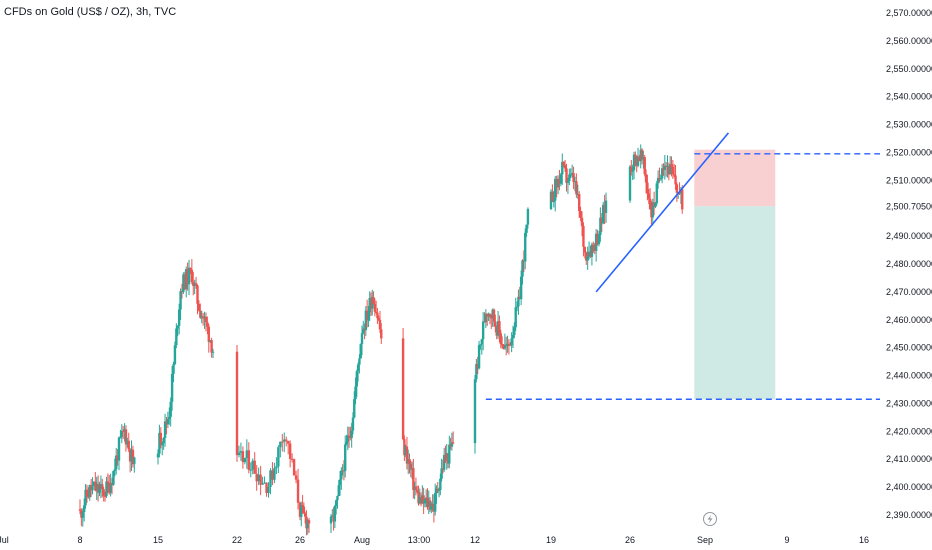 The height and width of the screenshot is (550, 932). Describe the element at coordinates (662, 212) in the screenshot. I see `trendline` at that location.